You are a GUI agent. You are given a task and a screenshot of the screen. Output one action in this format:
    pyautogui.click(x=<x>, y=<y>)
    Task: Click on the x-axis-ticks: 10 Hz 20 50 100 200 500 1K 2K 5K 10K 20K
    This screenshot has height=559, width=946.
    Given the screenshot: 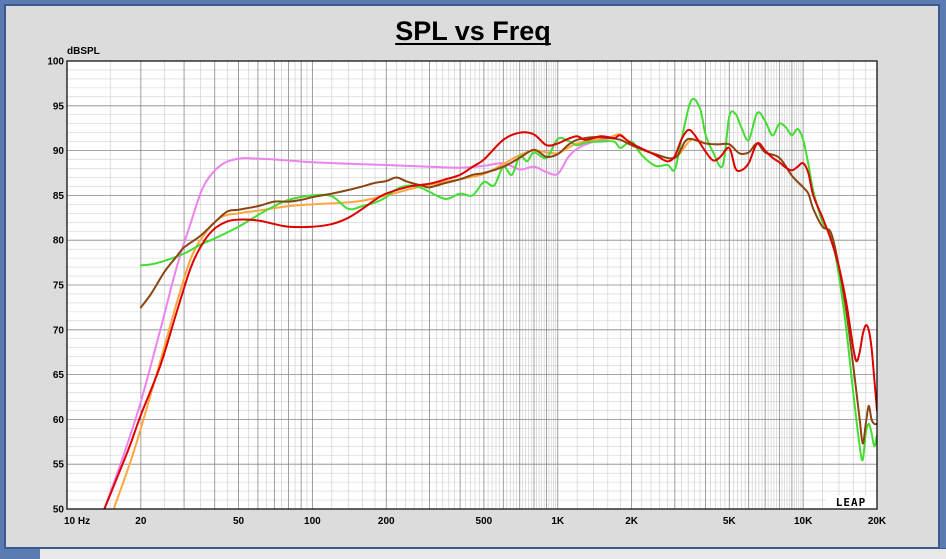 What is the action you would take?
    pyautogui.click(x=475, y=521)
    